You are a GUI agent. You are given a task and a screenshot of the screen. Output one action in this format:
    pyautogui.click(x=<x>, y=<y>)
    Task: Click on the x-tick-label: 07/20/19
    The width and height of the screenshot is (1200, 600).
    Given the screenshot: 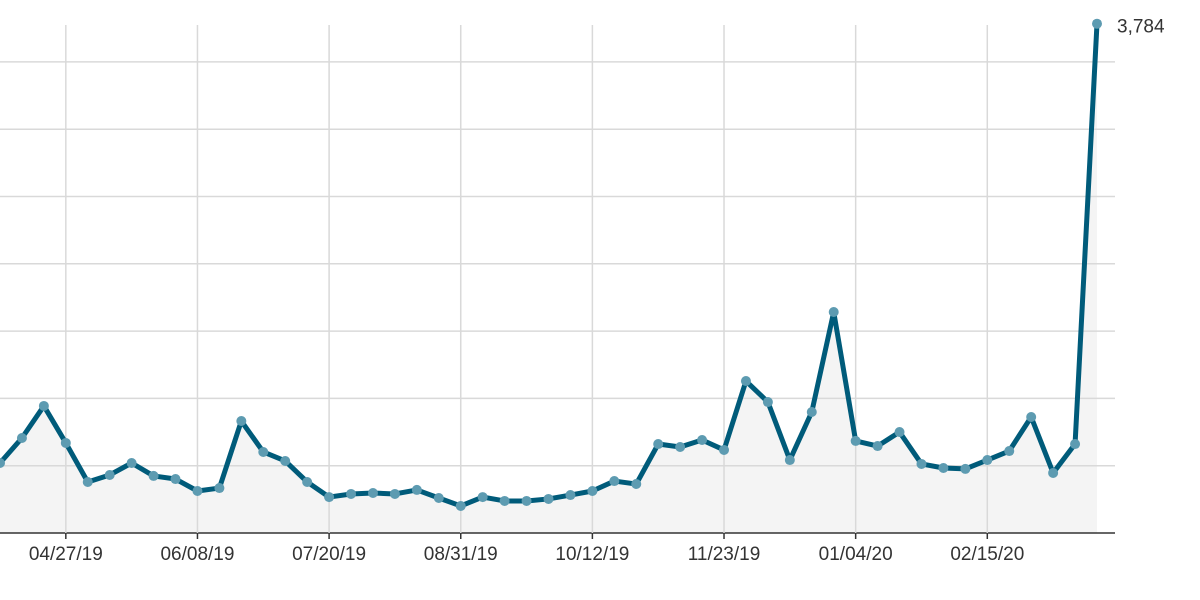 What is the action you would take?
    pyautogui.click(x=329, y=554)
    